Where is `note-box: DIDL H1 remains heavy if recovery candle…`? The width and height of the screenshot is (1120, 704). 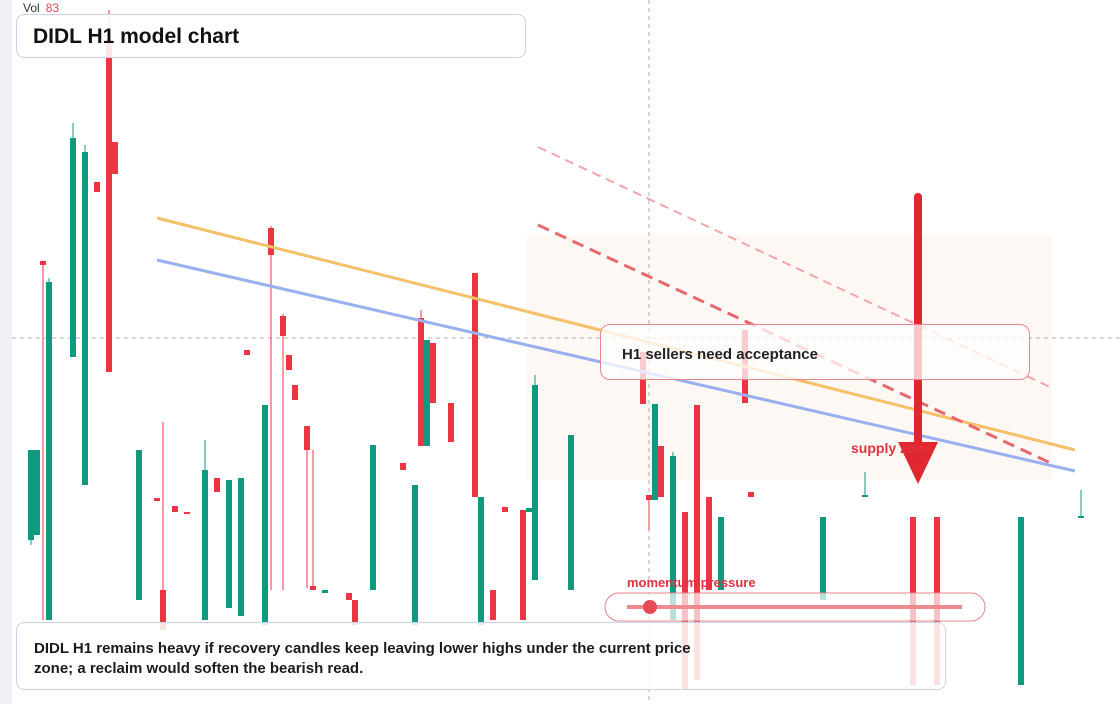
note-box: DIDL H1 remains heavy if recovery candle… is located at coordinates (481, 656).